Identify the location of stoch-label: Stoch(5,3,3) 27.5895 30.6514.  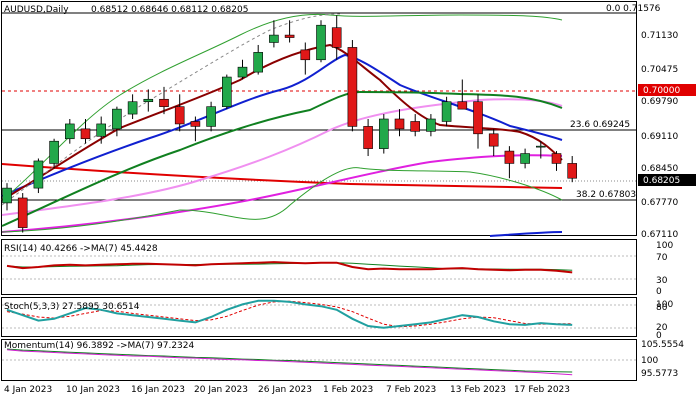
(72, 307).